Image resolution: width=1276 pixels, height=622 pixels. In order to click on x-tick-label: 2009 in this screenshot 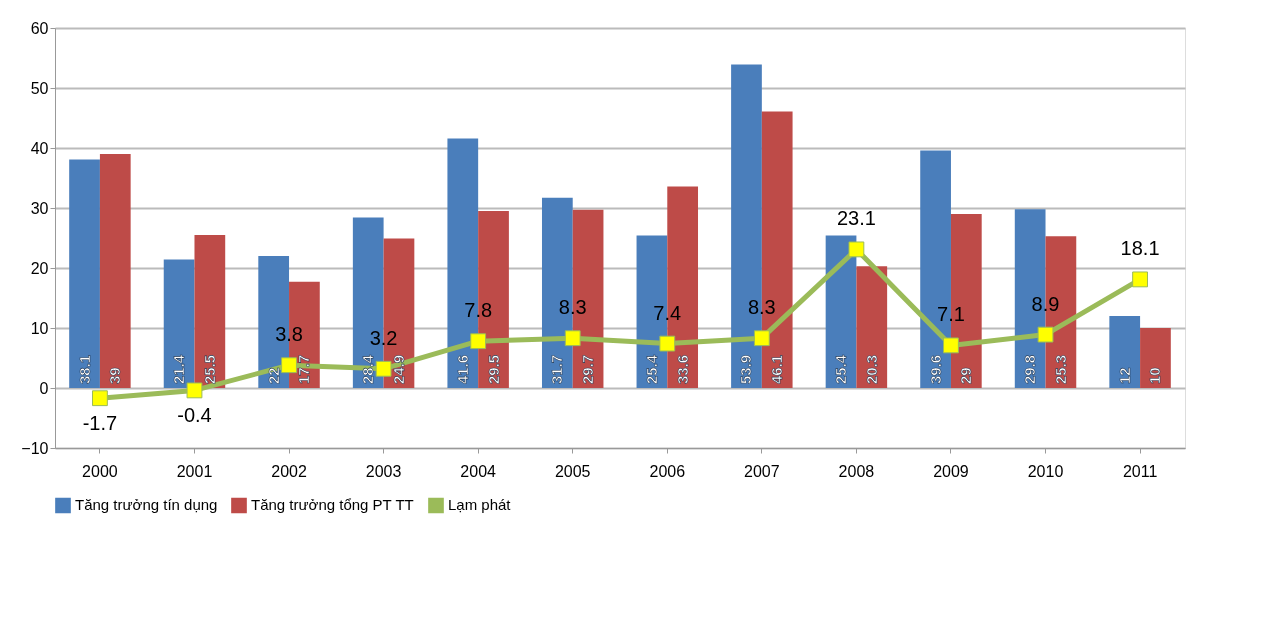, I will do `click(951, 471)`.